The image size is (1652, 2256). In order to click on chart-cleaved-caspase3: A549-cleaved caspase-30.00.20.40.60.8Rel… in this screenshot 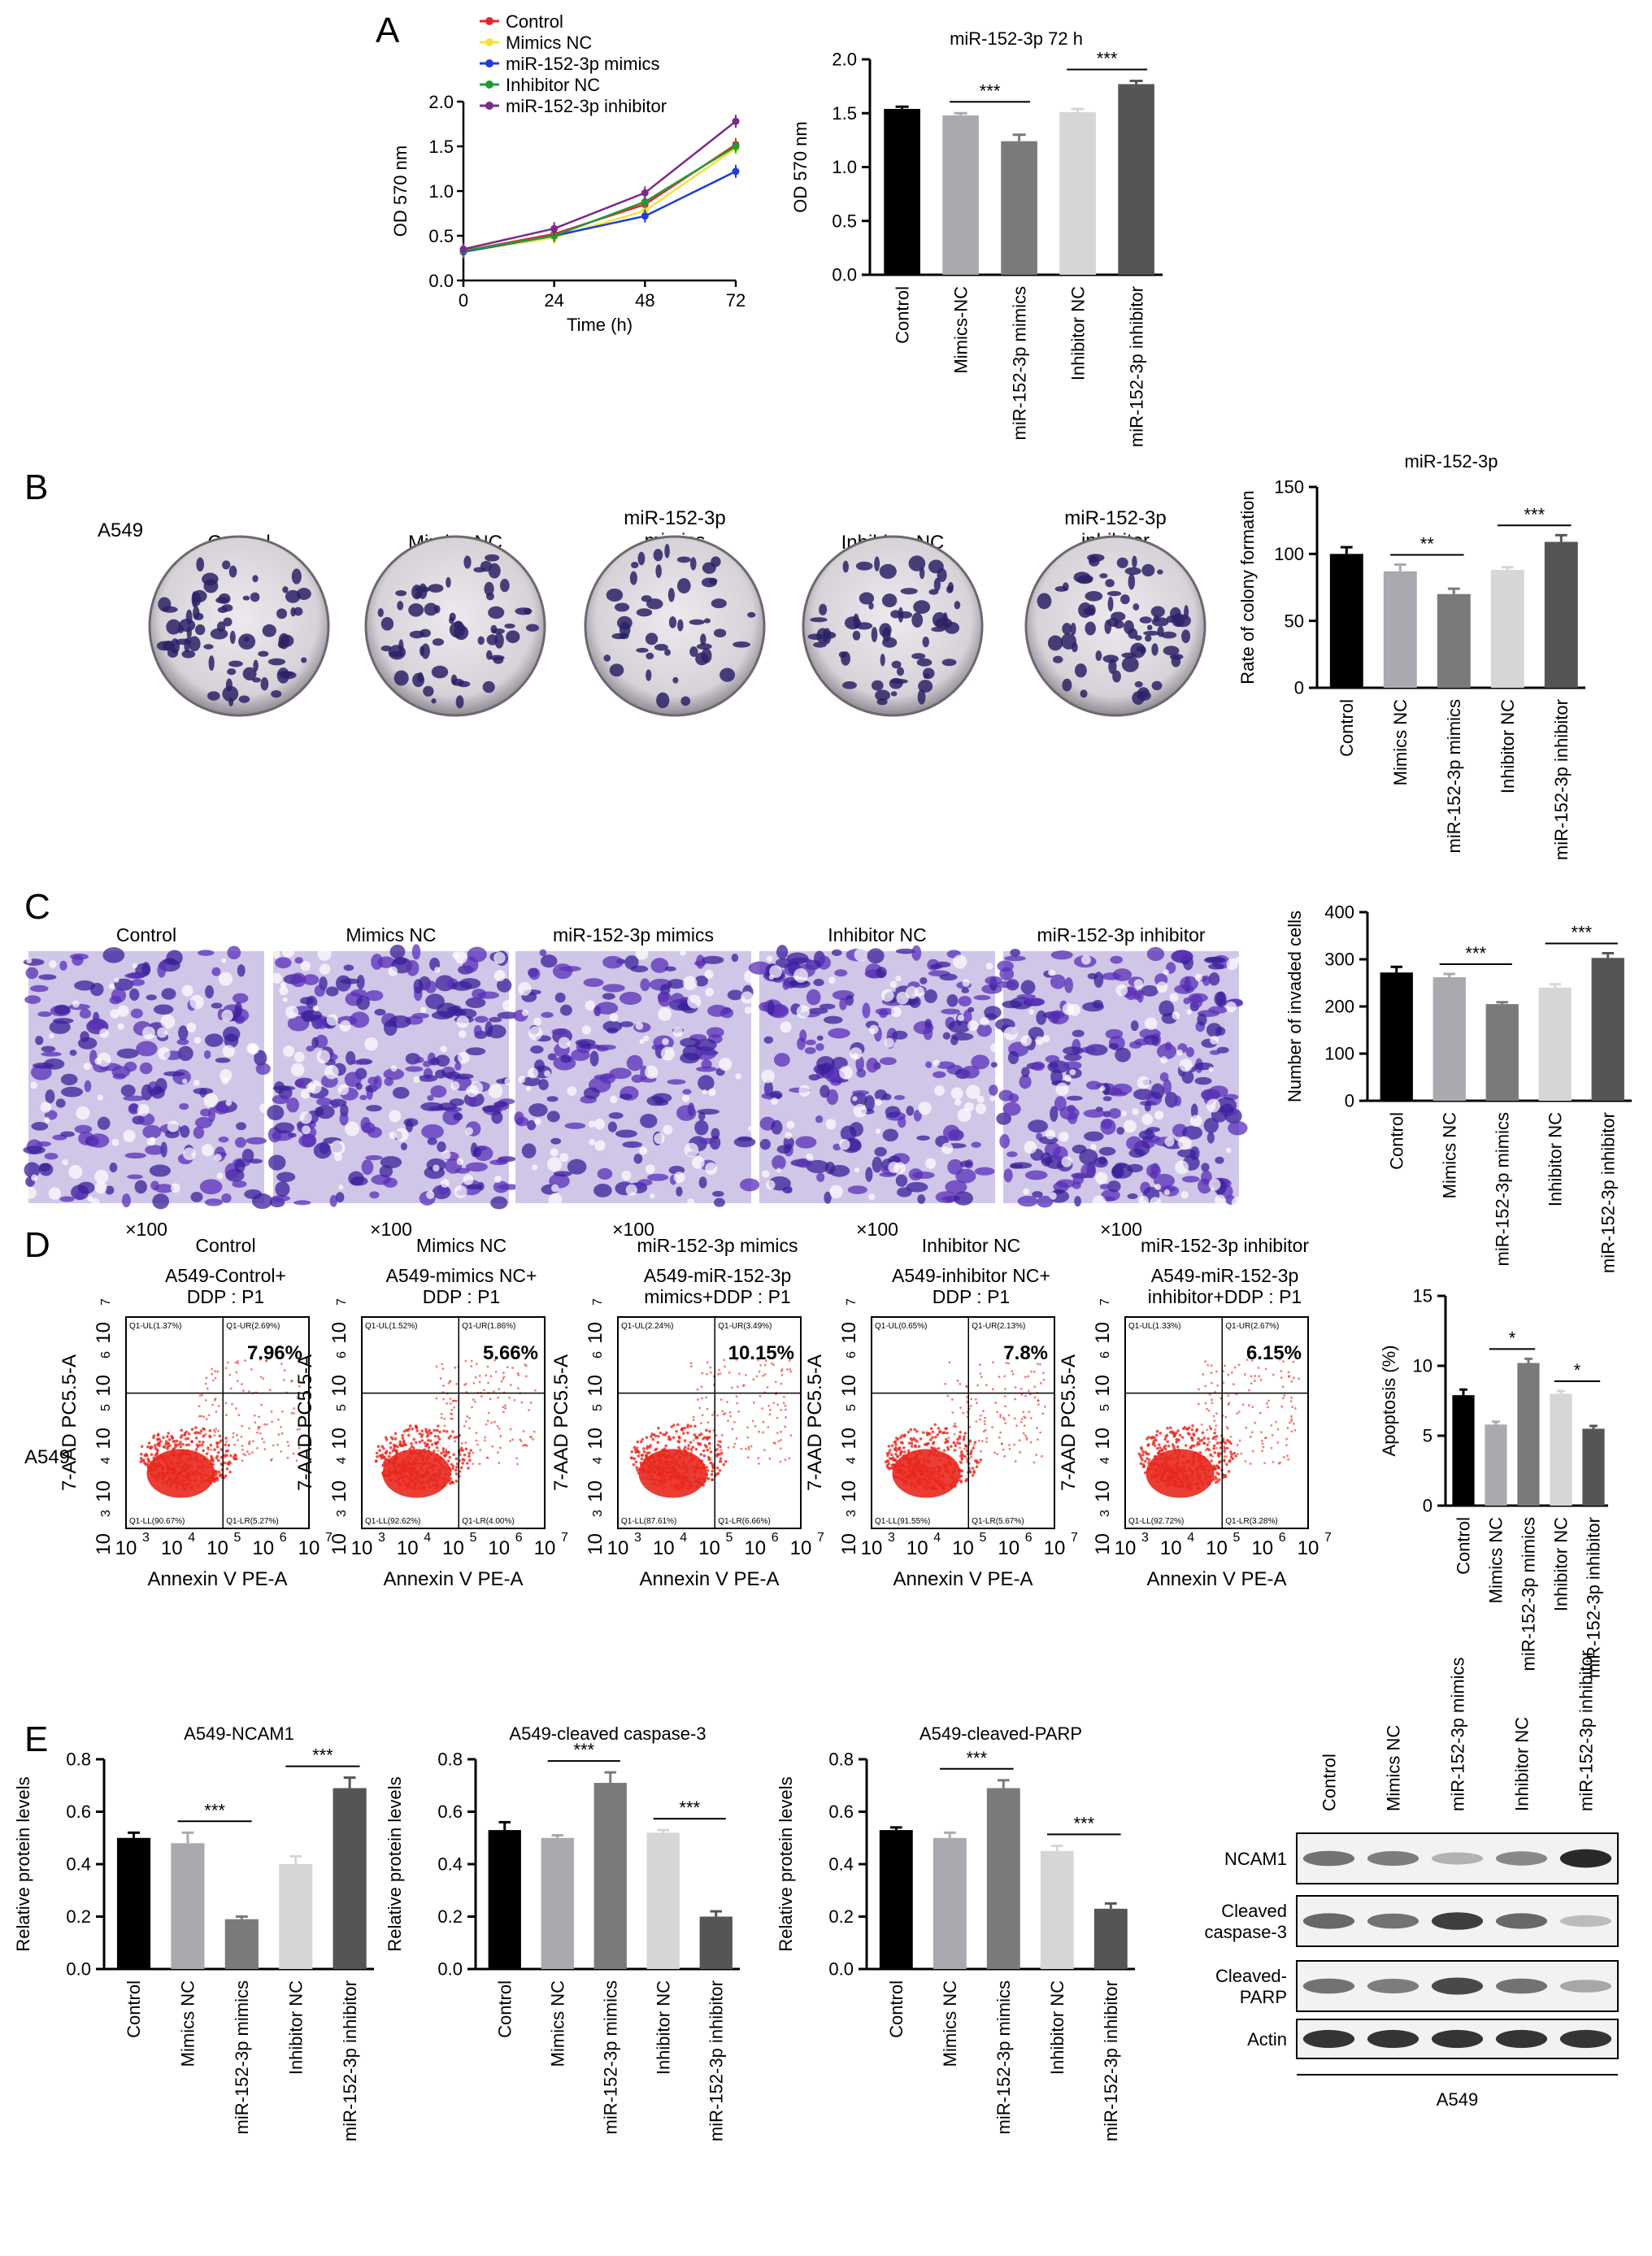, I will do `click(562, 1932)`.